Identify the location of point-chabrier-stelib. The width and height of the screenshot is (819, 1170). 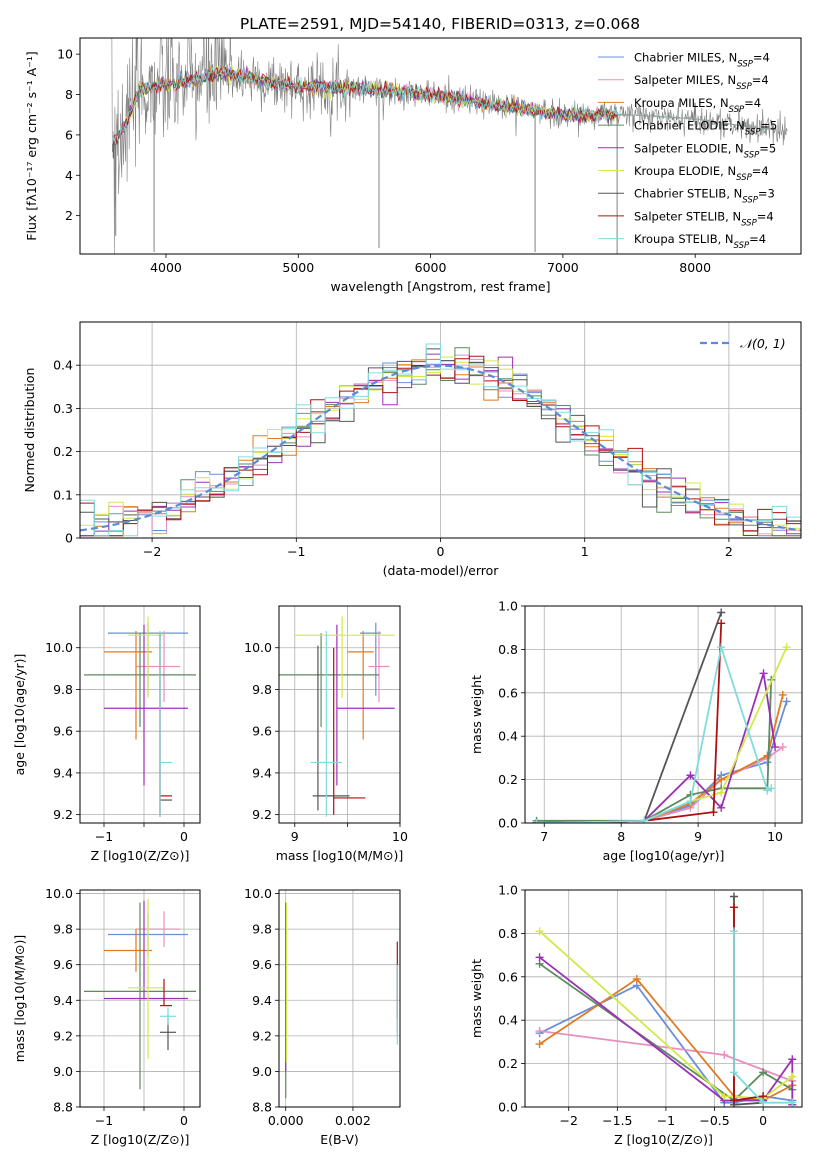
(165, 724).